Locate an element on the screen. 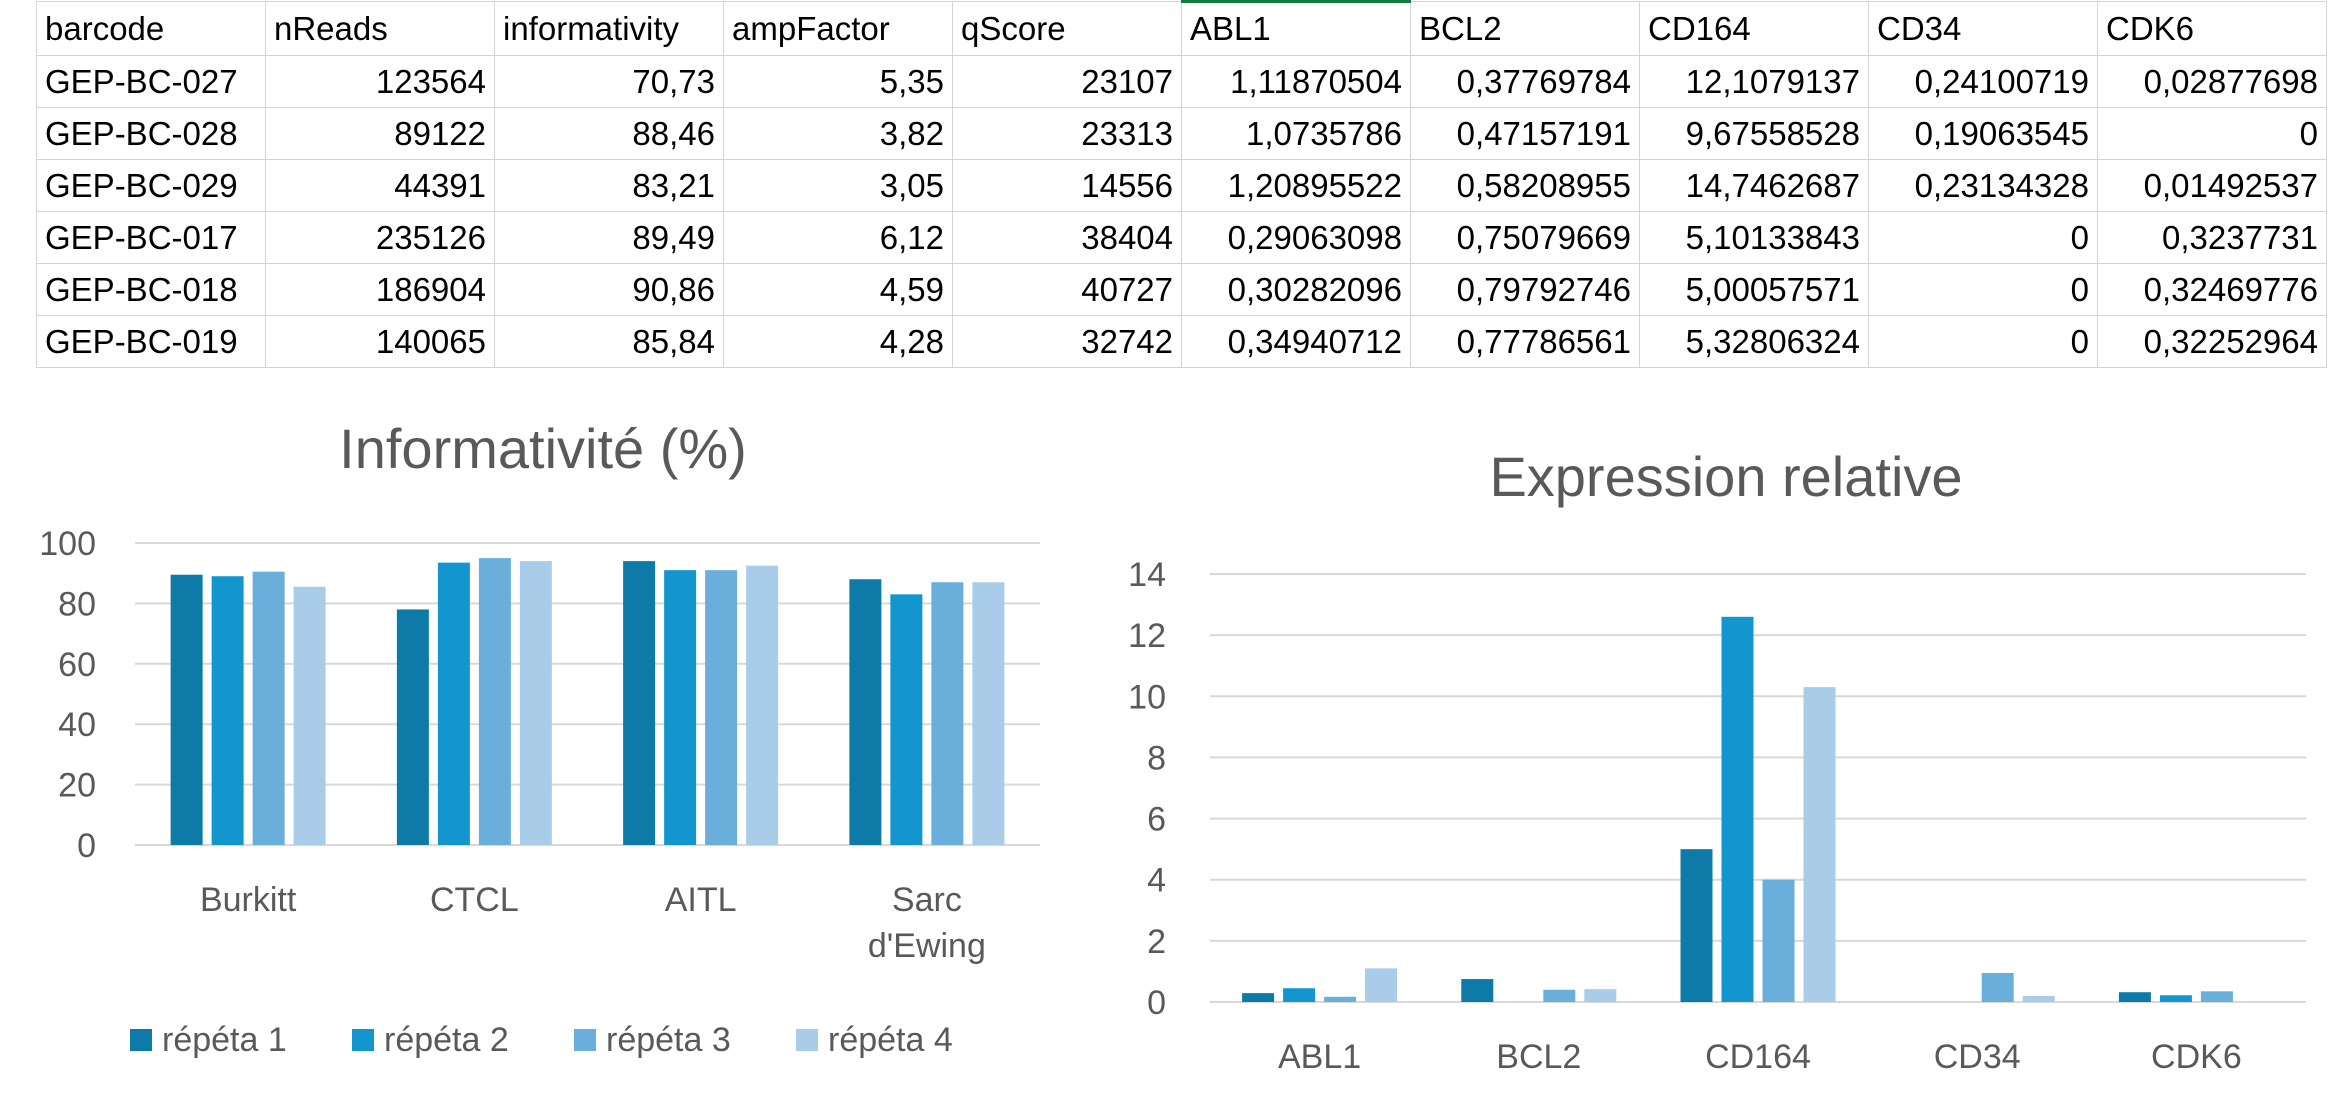 The height and width of the screenshot is (1106, 2351). table-cell: 32742 is located at coordinates (1067, 341).